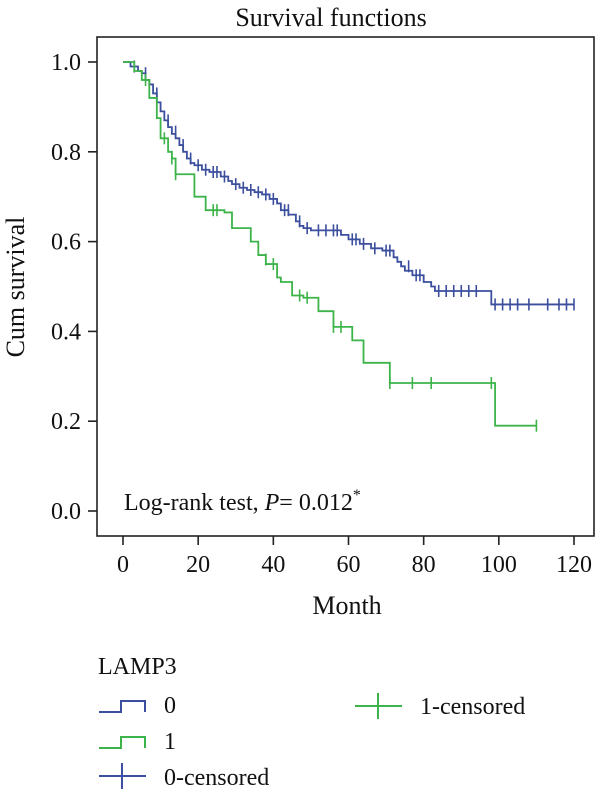 The image size is (600, 796). I want to click on x-tick-label: 80, so click(424, 565).